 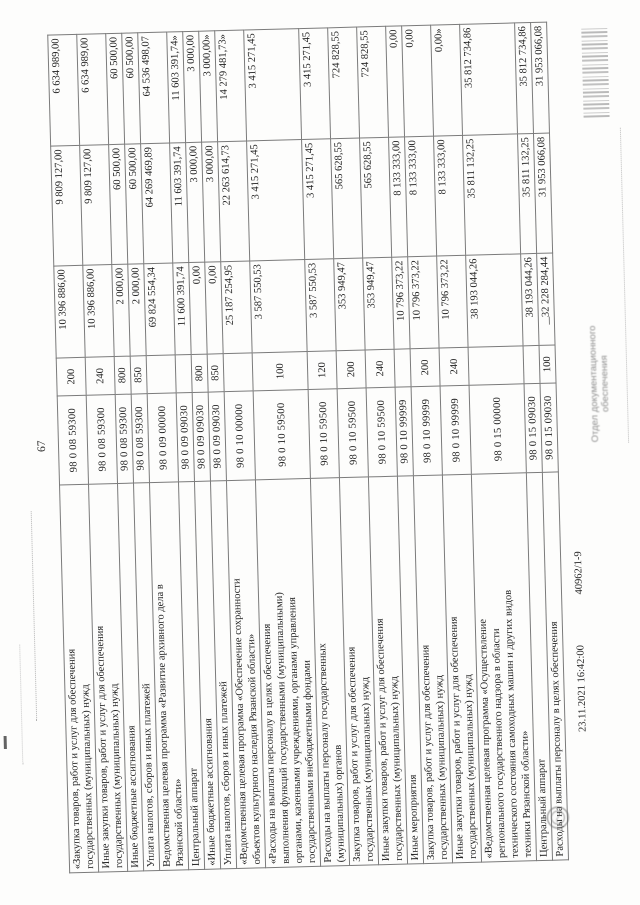 What do you see at coordinates (240, 435) in the screenshot?
I see `code-cell: 98 0 10 00000` at bounding box center [240, 435].